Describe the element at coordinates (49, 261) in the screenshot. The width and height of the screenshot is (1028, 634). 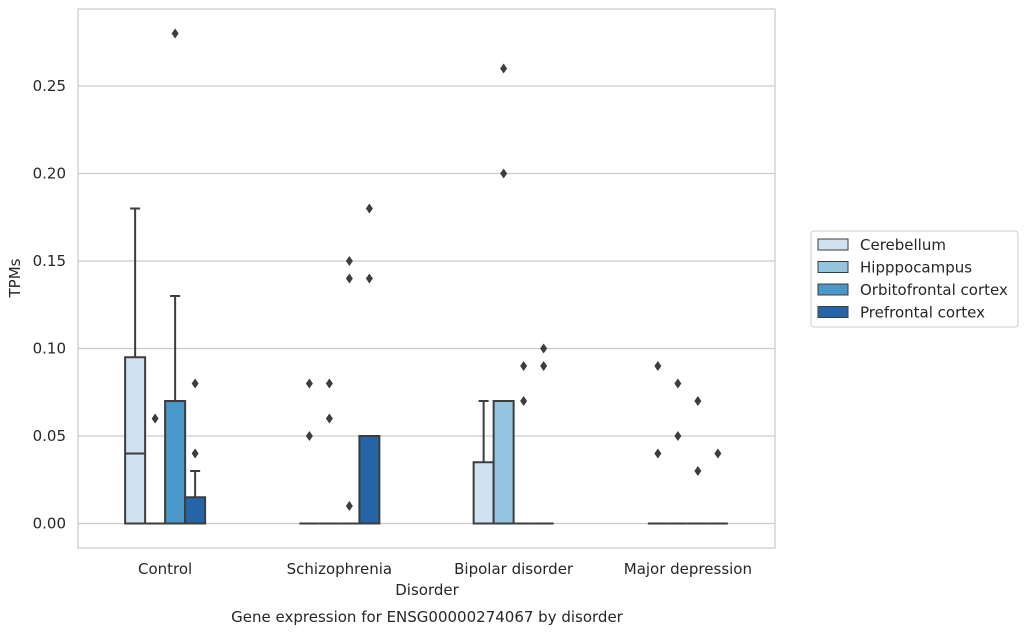
I see `y-tick-label: 0.15` at that location.